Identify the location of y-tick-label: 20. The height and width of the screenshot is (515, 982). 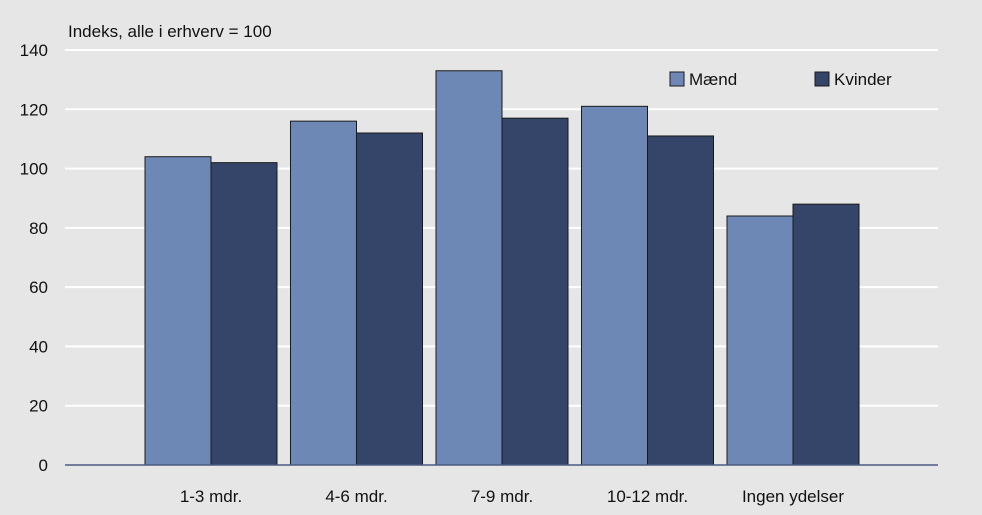
(38, 406).